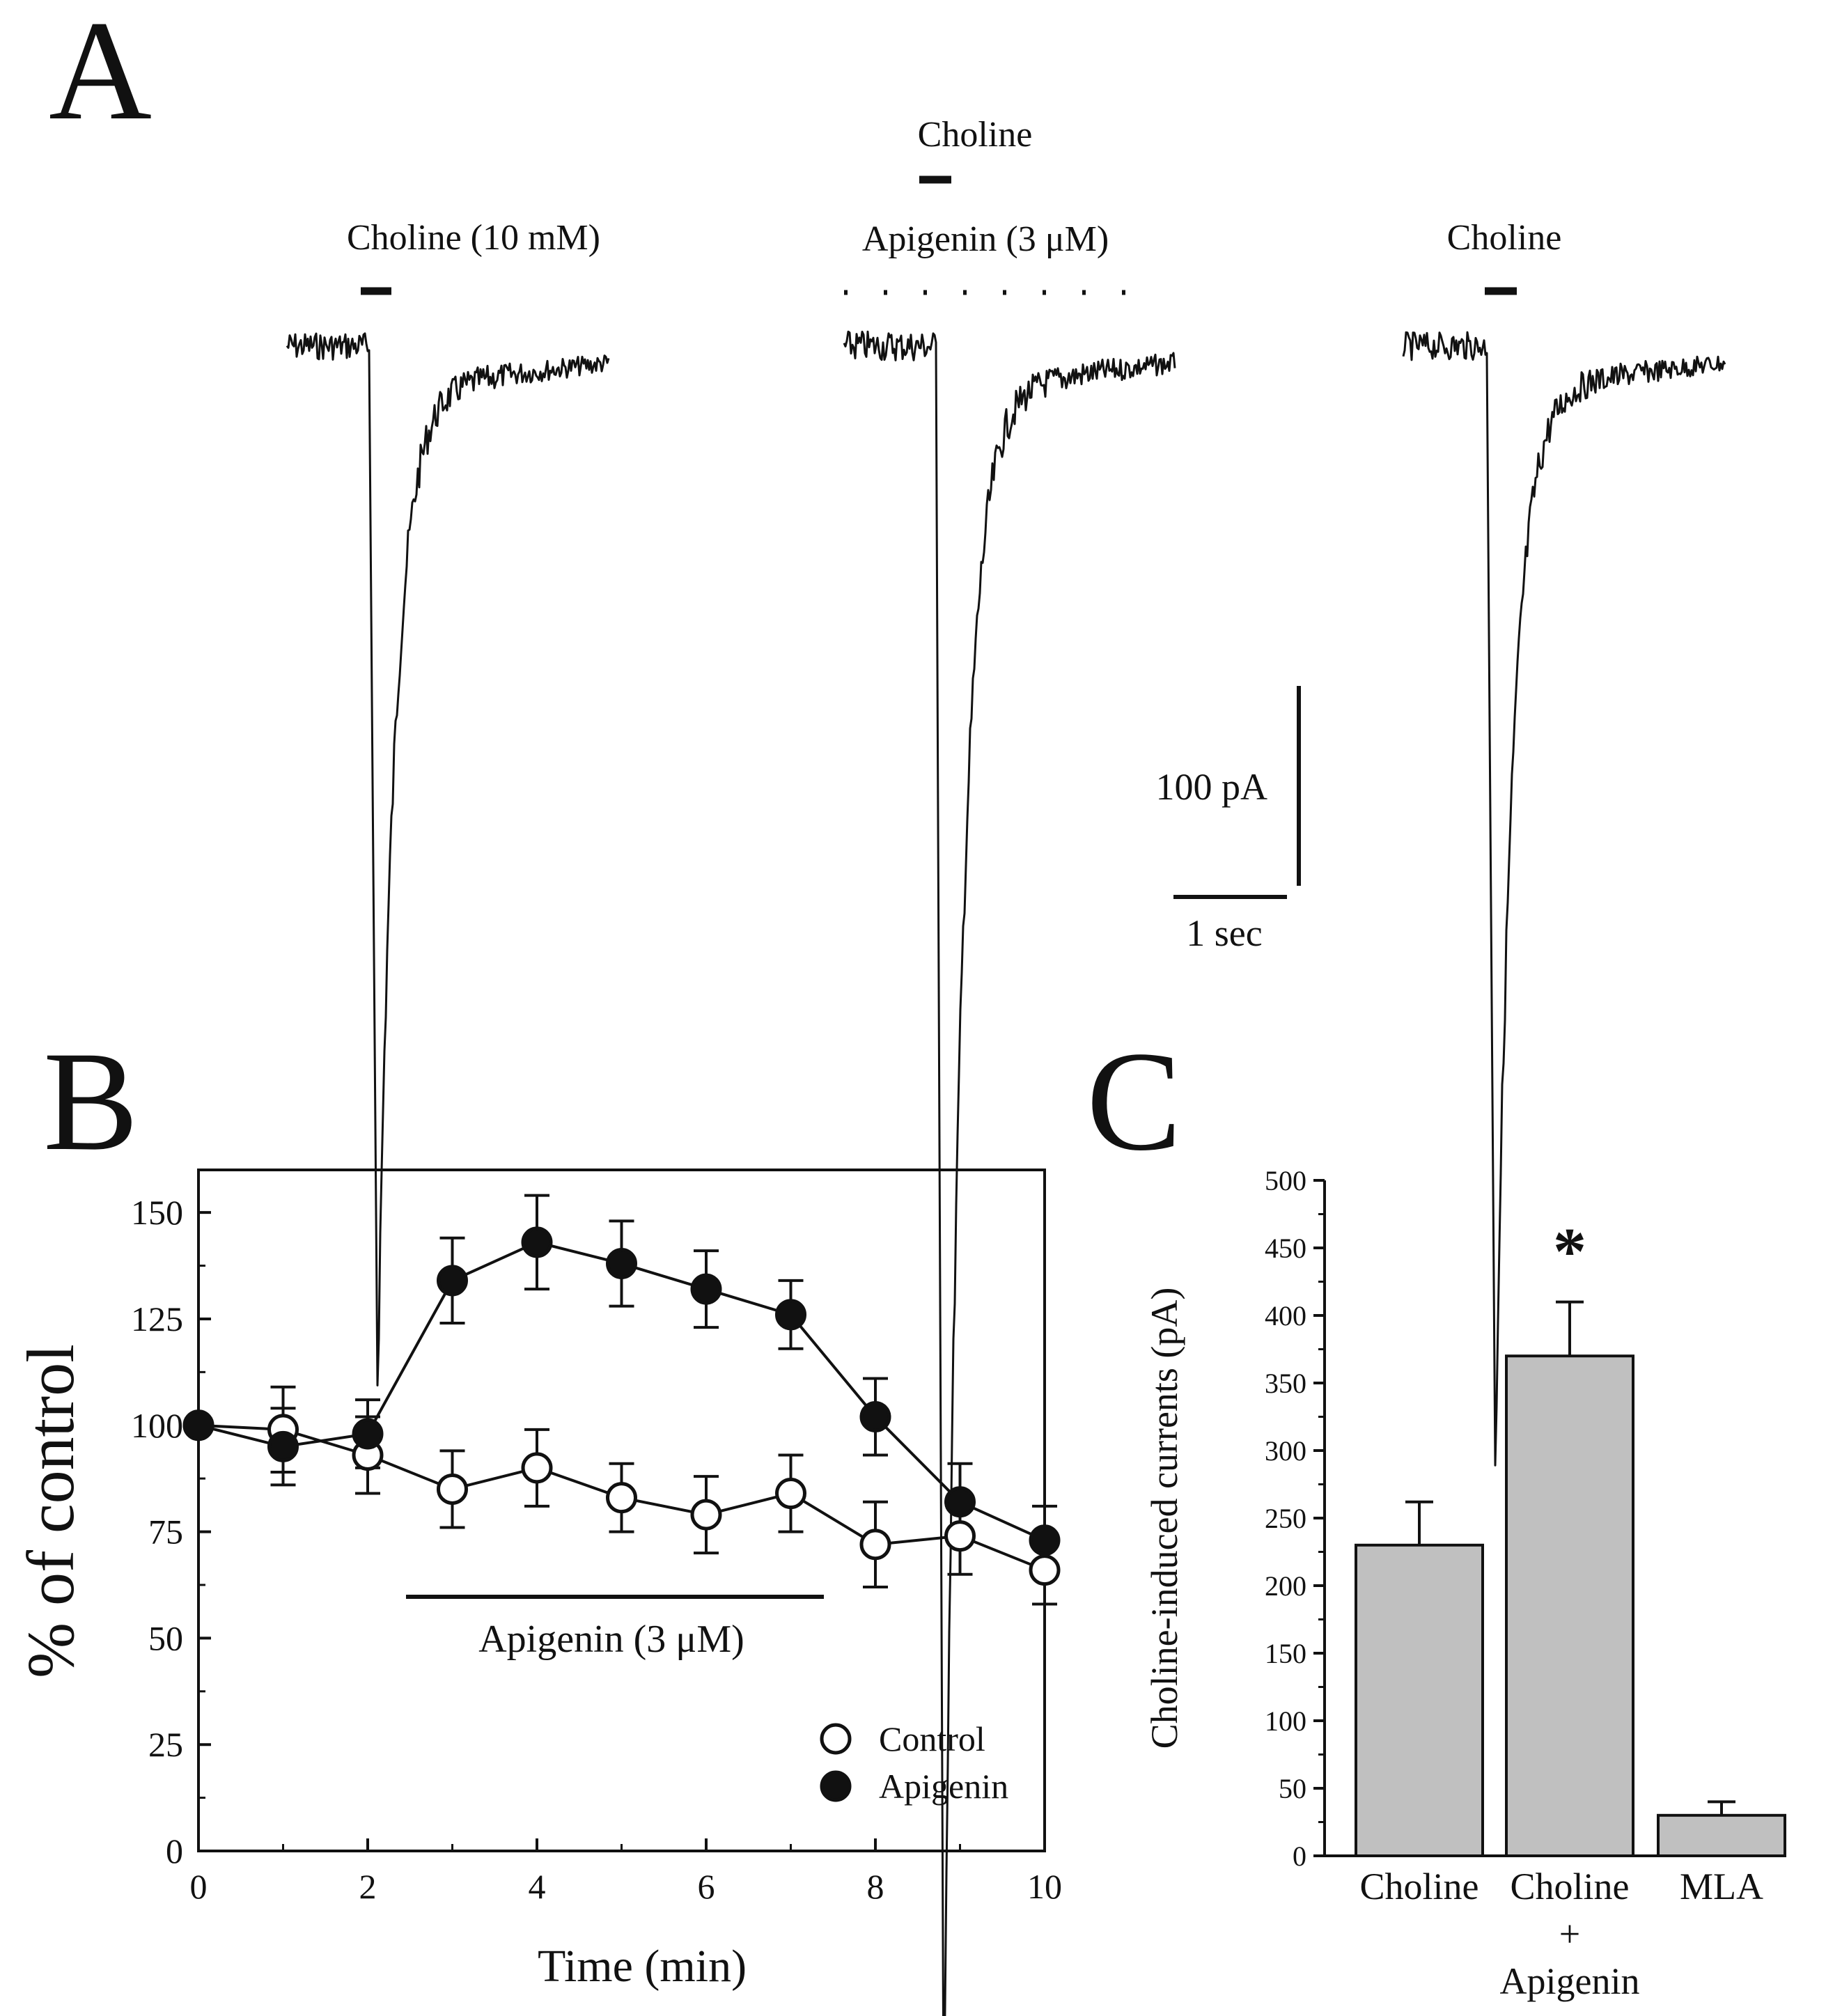 The height and width of the screenshot is (2016, 1826). Describe the element at coordinates (975, 135) in the screenshot. I see `trace-2-top-label: Choline` at that location.